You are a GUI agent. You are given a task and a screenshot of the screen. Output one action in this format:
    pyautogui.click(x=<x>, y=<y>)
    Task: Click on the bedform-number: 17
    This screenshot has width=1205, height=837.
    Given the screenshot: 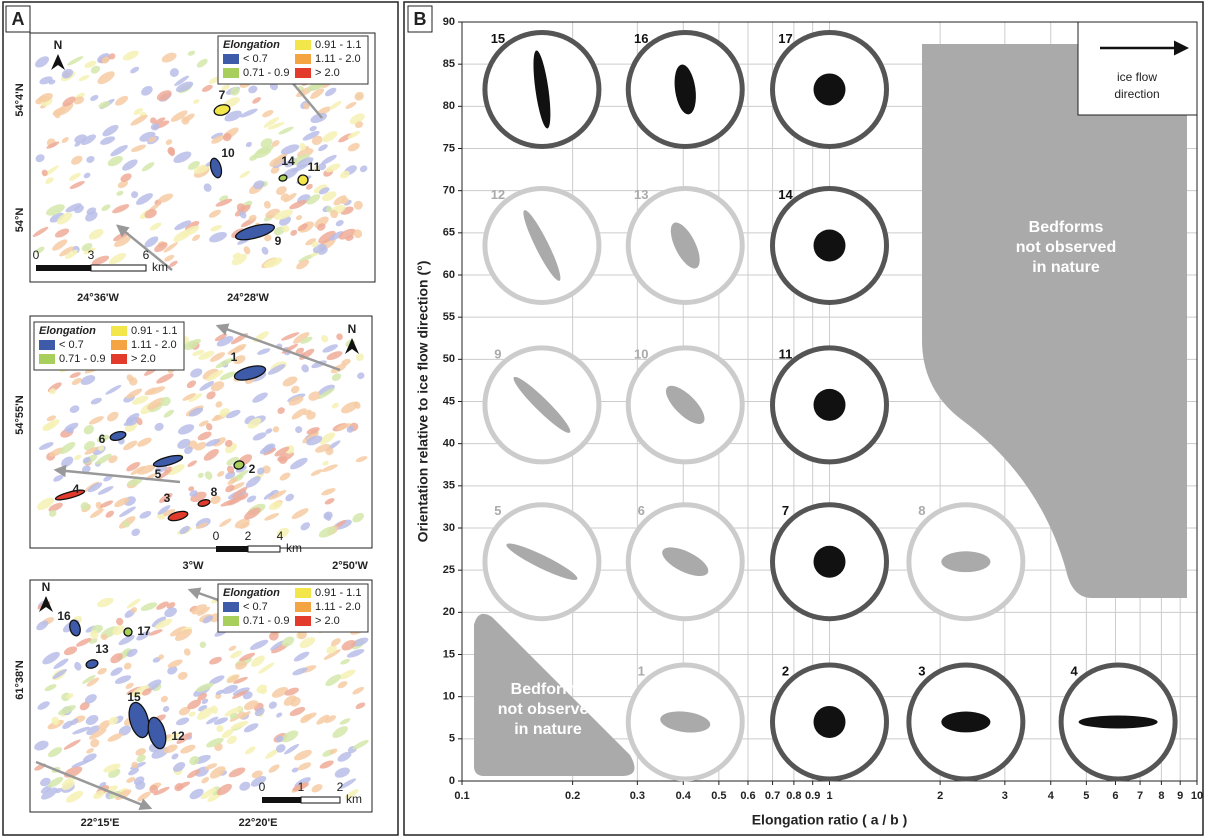 What is the action you would take?
    pyautogui.click(x=144, y=631)
    